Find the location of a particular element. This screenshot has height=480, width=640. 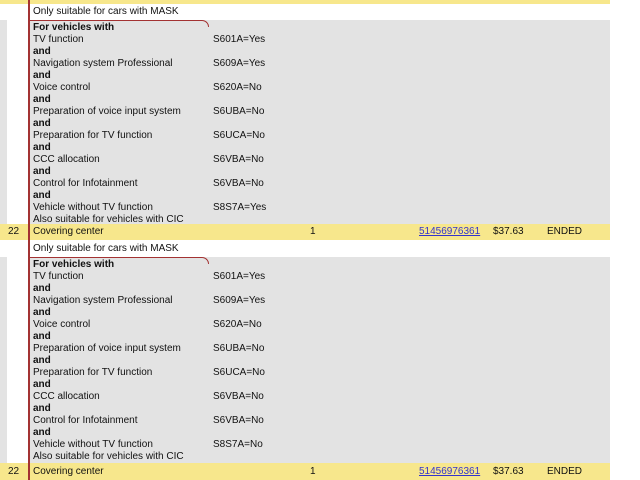

condition-label: TV function is located at coordinates (58, 39).